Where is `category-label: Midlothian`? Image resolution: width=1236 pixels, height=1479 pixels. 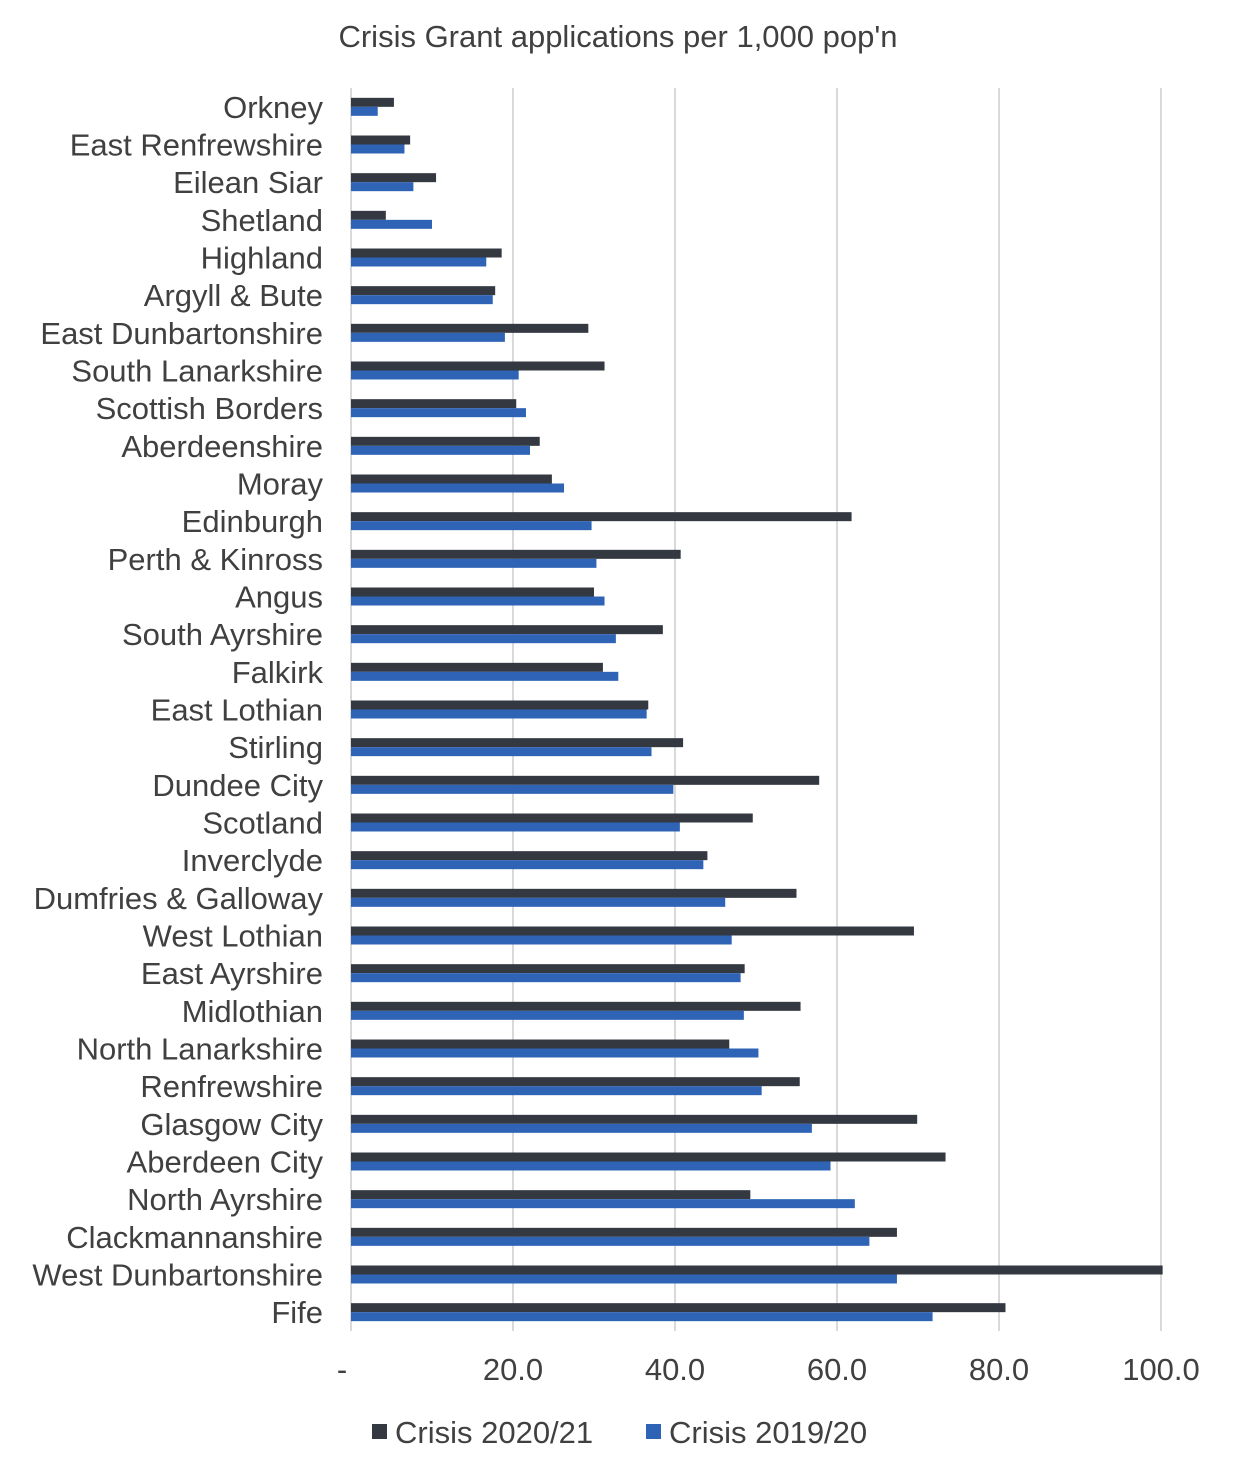
category-label: Midlothian is located at coordinates (252, 1011).